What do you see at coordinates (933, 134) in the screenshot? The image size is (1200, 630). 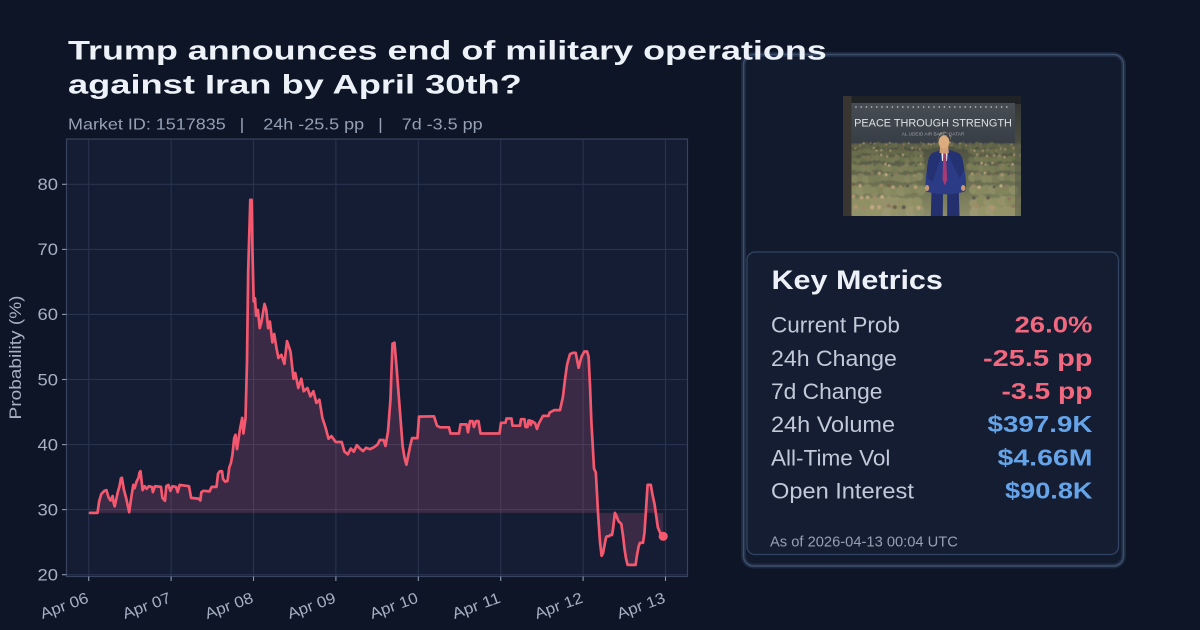 I see `svg-text: AL UDEID AIR BASE, QATAR` at bounding box center [933, 134].